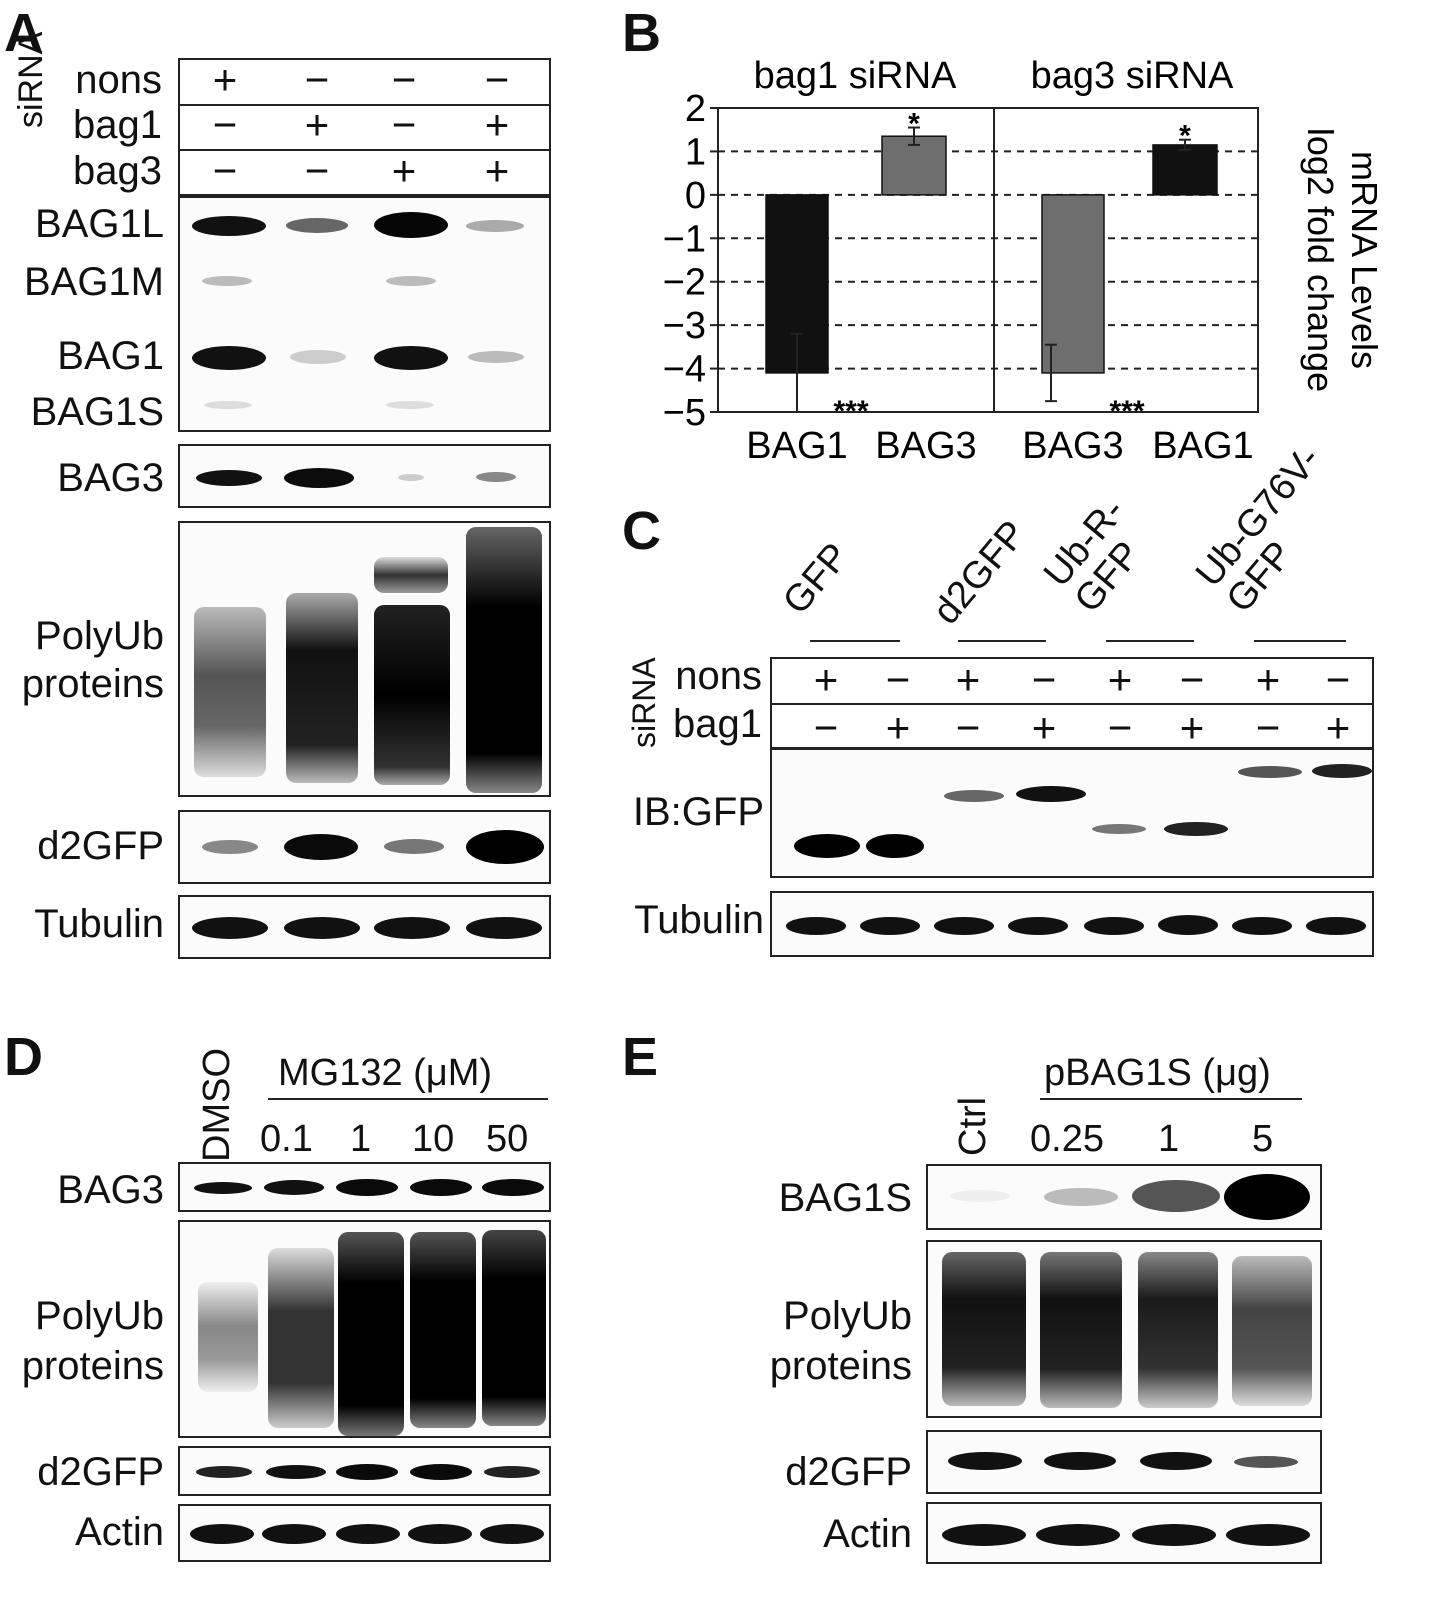  I want to click on group-title-bag3: bag3 siRNA, so click(1132, 76).